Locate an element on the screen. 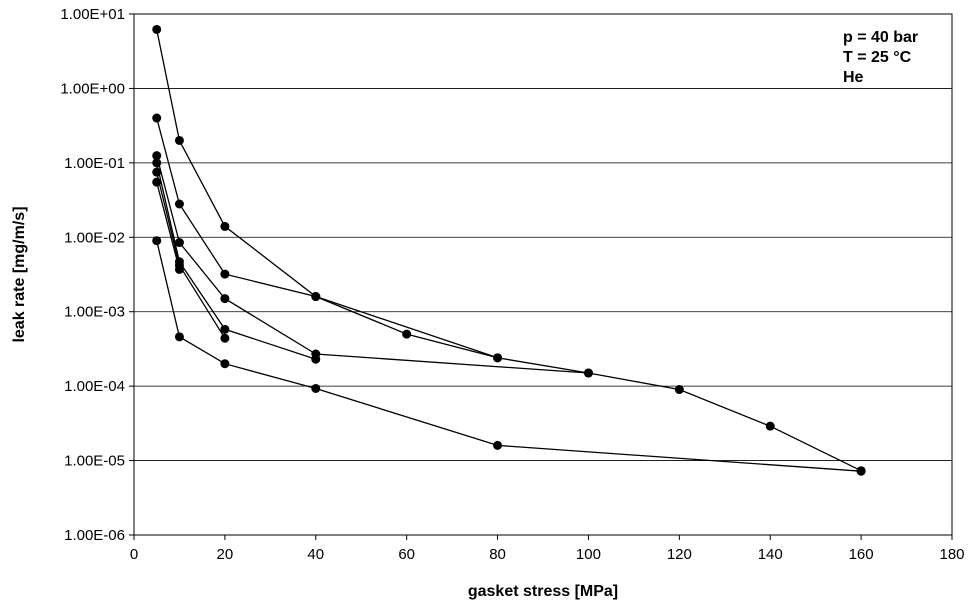 This screenshot has width=970, height=606. y-tick-label: 1.00E-06 is located at coordinates (94, 535).